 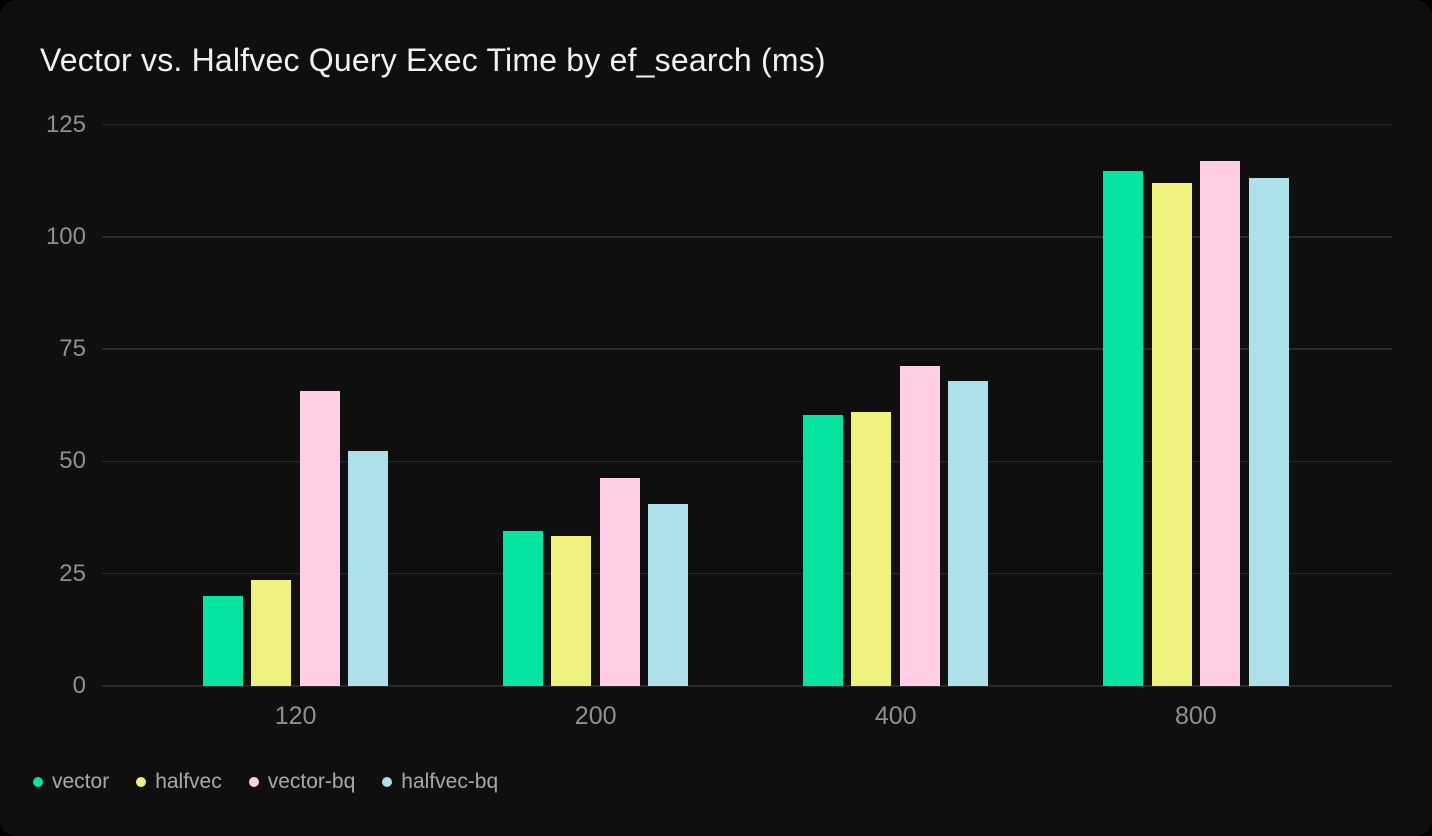 What do you see at coordinates (65, 124) in the screenshot?
I see `y-axis-tick-label: 125` at bounding box center [65, 124].